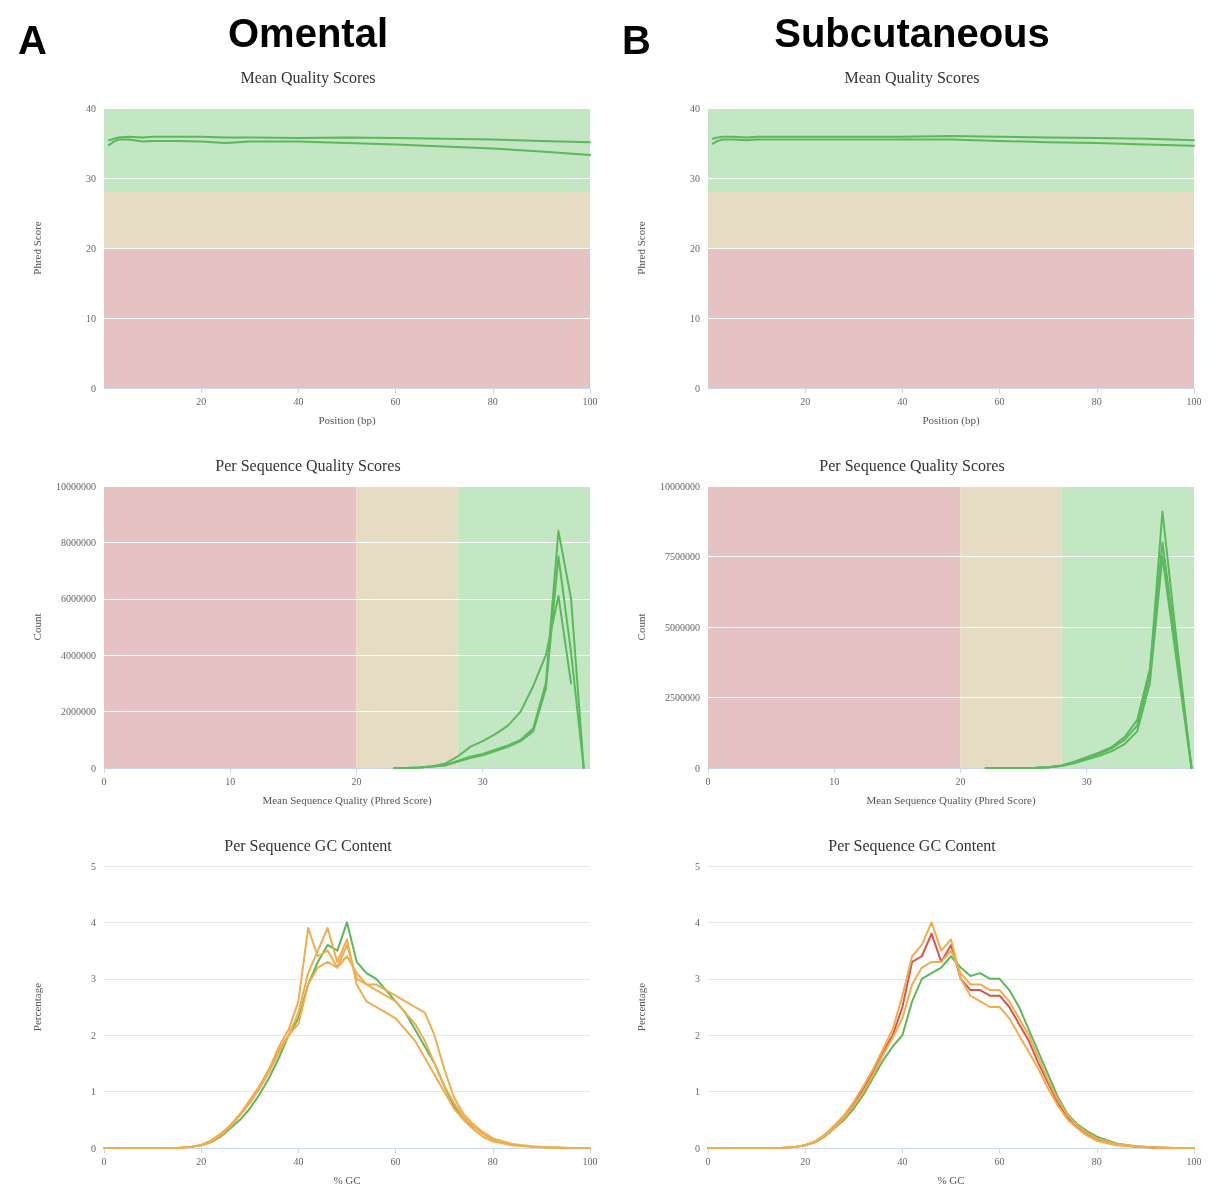 The image size is (1221, 1186). Describe the element at coordinates (682, 556) in the screenshot. I see `y-tick-label: 7500000` at that location.